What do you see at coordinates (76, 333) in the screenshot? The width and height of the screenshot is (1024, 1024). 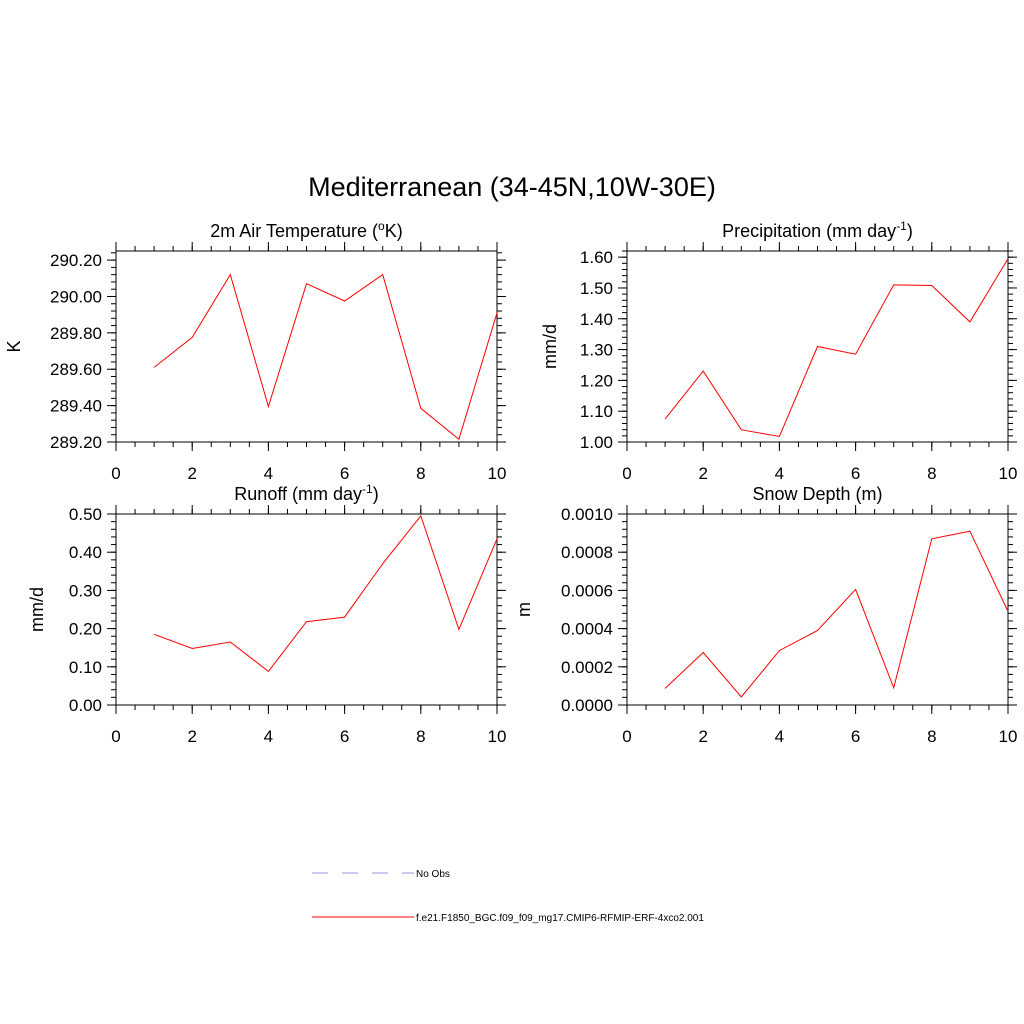 I see `y-tick-label: 289.80` at bounding box center [76, 333].